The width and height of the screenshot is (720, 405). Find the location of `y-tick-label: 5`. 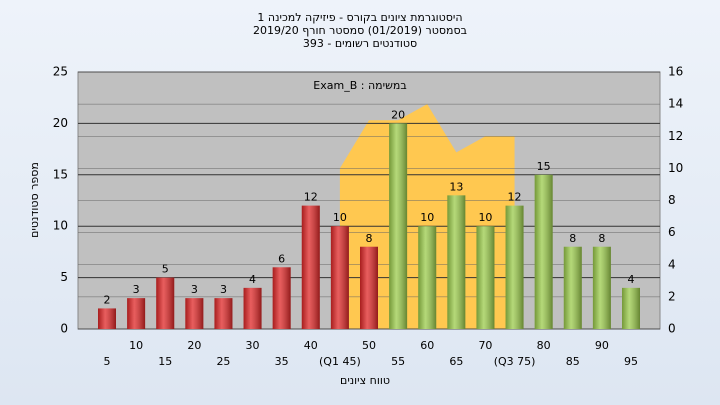

y-tick-label: 5 is located at coordinates (64, 277).